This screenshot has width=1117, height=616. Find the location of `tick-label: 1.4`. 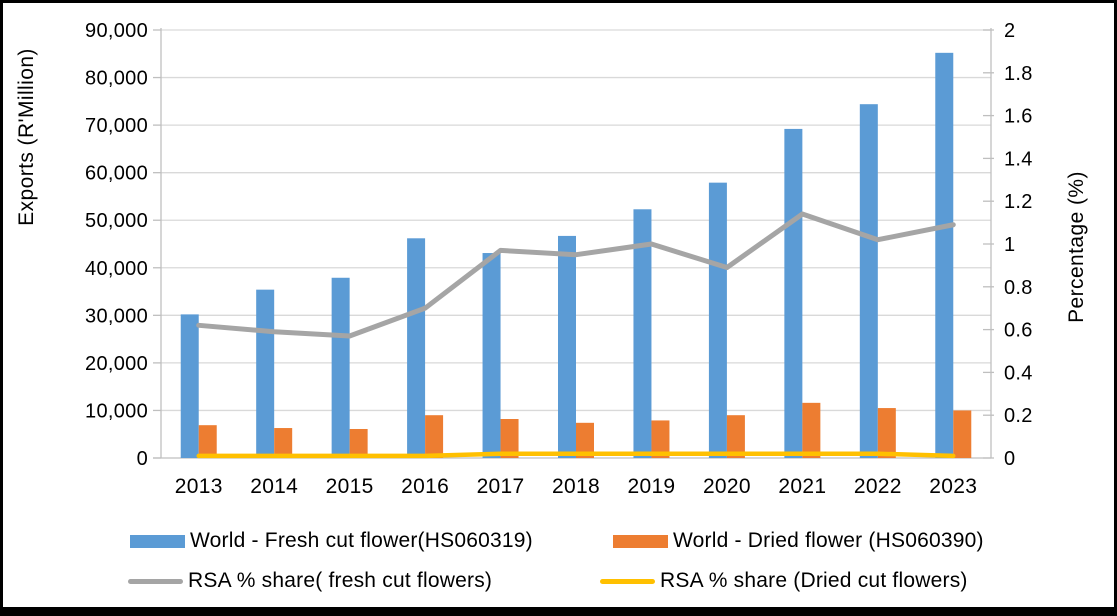

tick-label: 1.4 is located at coordinates (1018, 159).